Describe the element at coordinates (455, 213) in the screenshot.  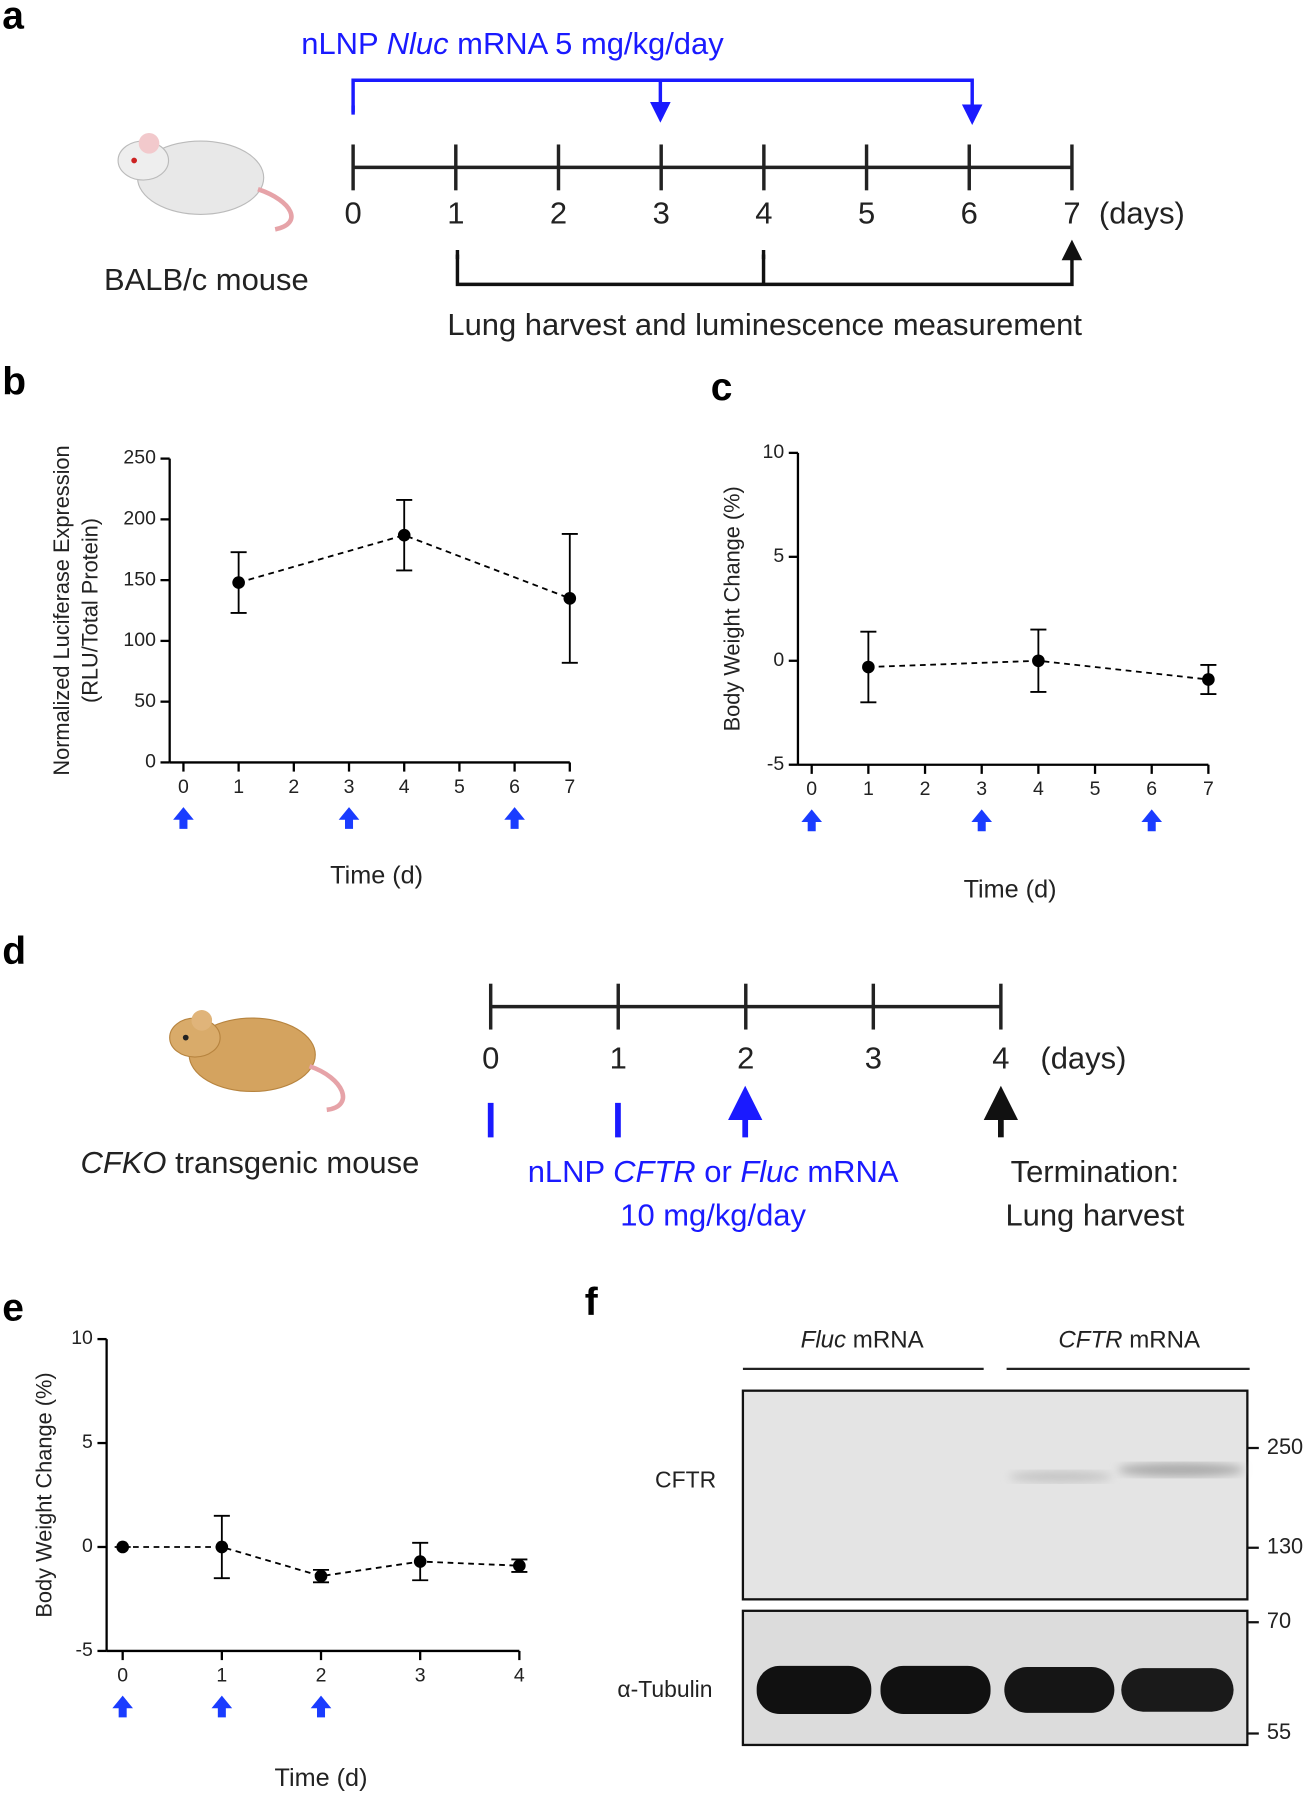
I see `day-label: 1` at that location.